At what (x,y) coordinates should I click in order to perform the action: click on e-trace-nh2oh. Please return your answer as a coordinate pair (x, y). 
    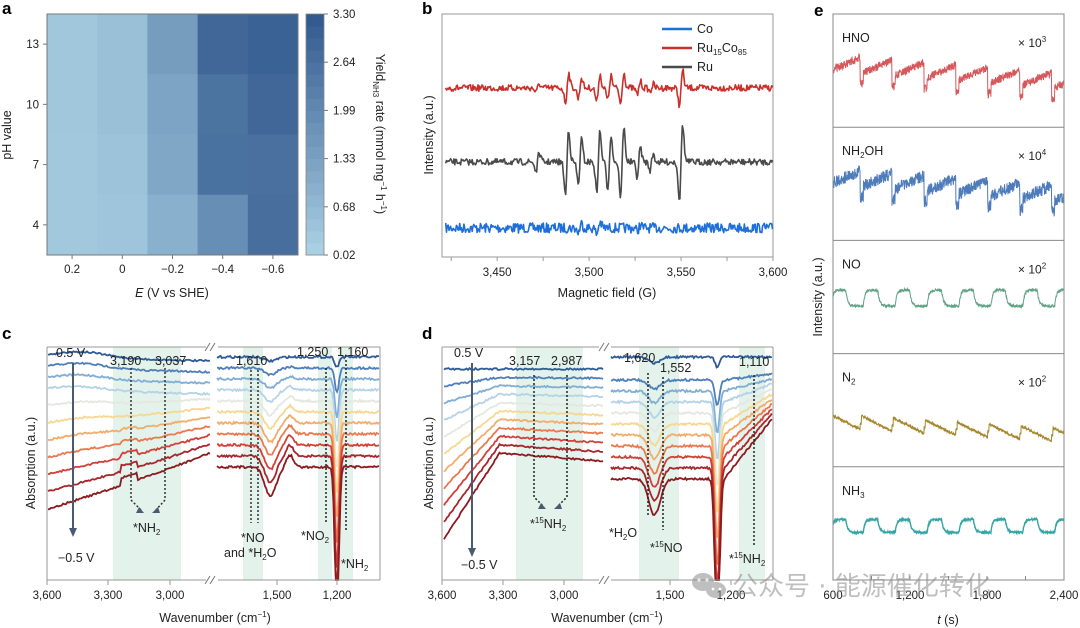
    Looking at the image, I should click on (948, 191).